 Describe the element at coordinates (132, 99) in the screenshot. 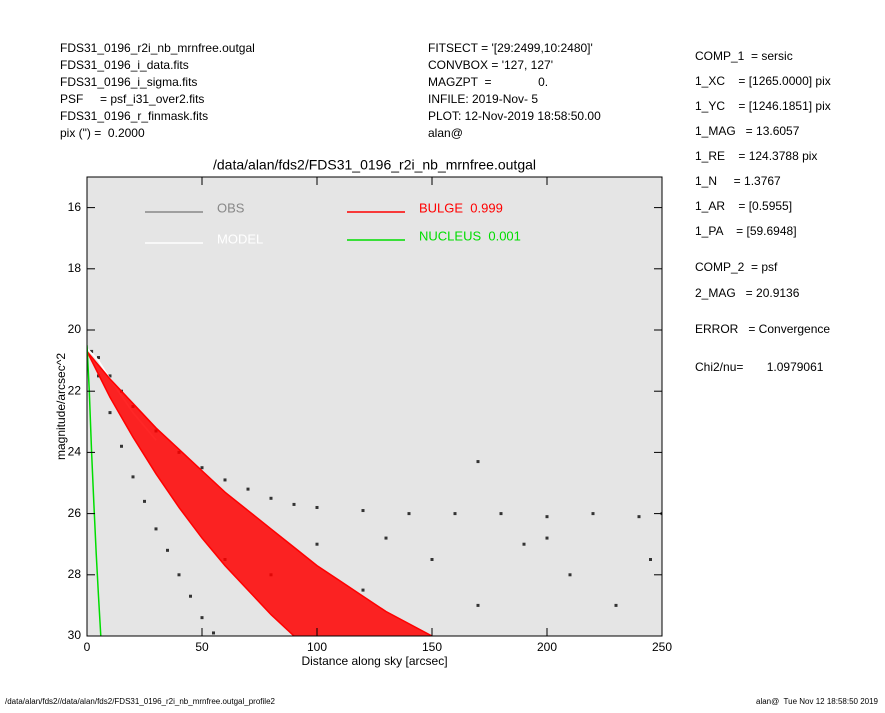

I see `header-line: PSF = psf_i31_over2.fits` at that location.